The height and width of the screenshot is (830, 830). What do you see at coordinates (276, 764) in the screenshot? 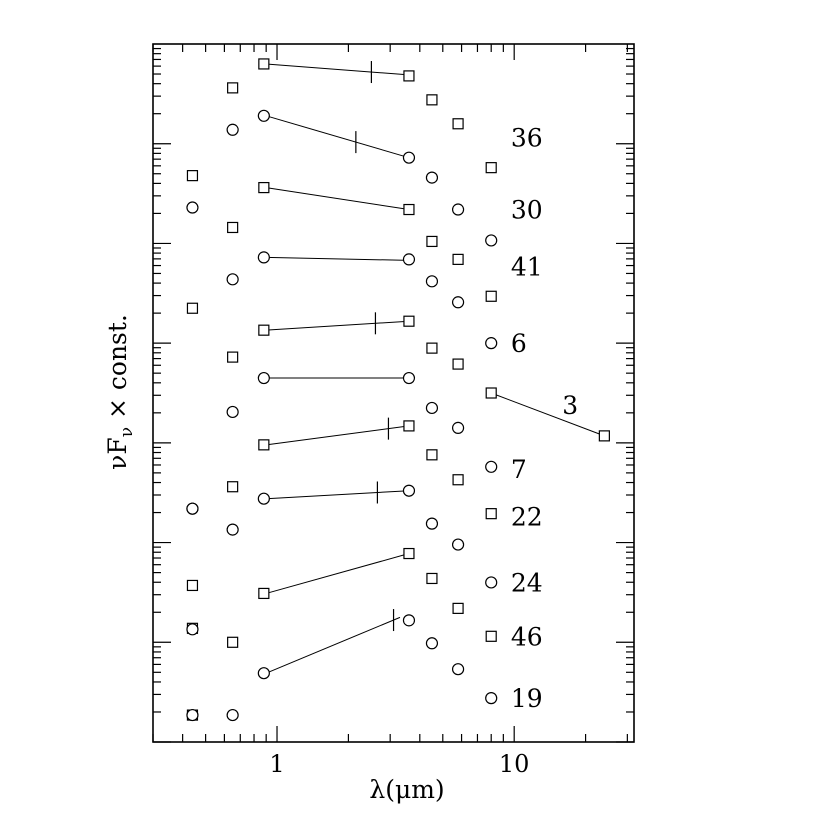
I see `x-tick-label: 1` at bounding box center [276, 764].